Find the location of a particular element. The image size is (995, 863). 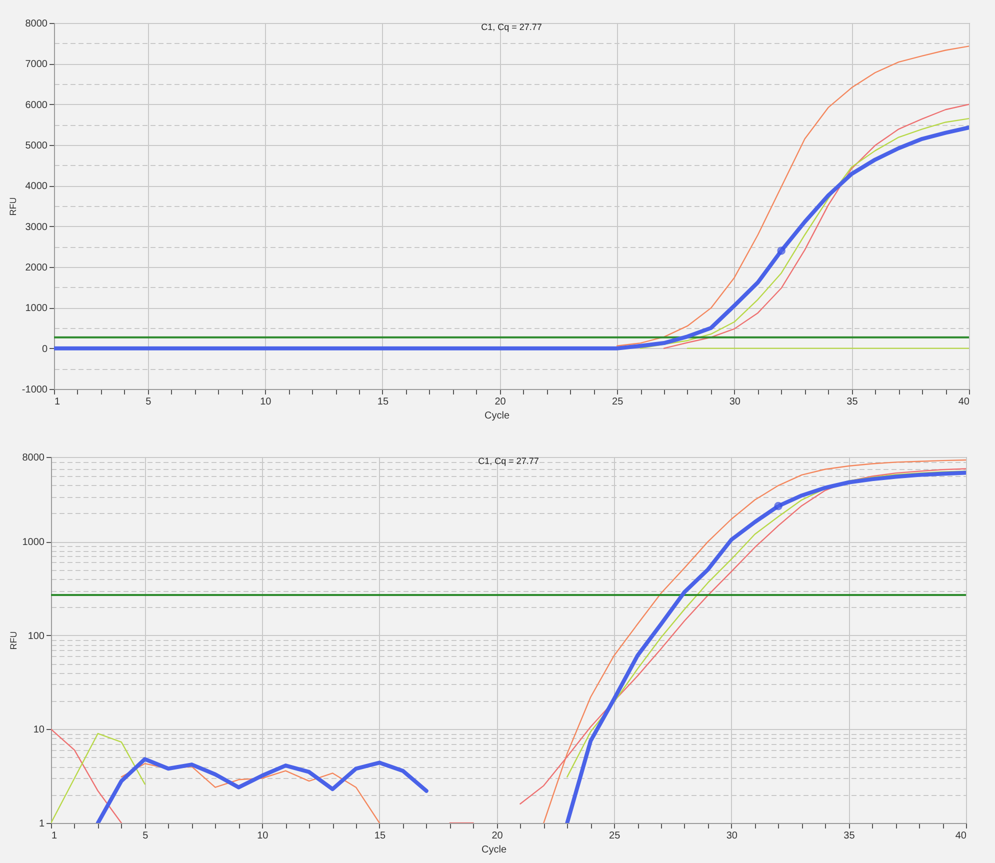

y-tick-label: 5000 is located at coordinates (36, 146).